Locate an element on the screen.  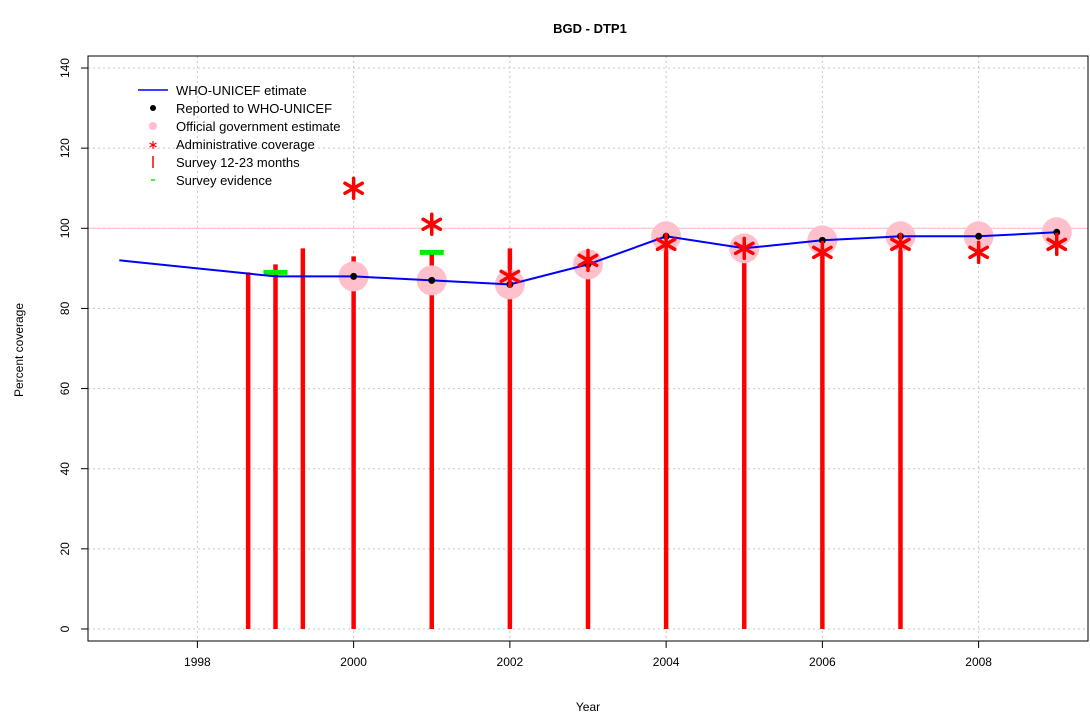
legend-label: Official government estimate is located at coordinates (258, 126).